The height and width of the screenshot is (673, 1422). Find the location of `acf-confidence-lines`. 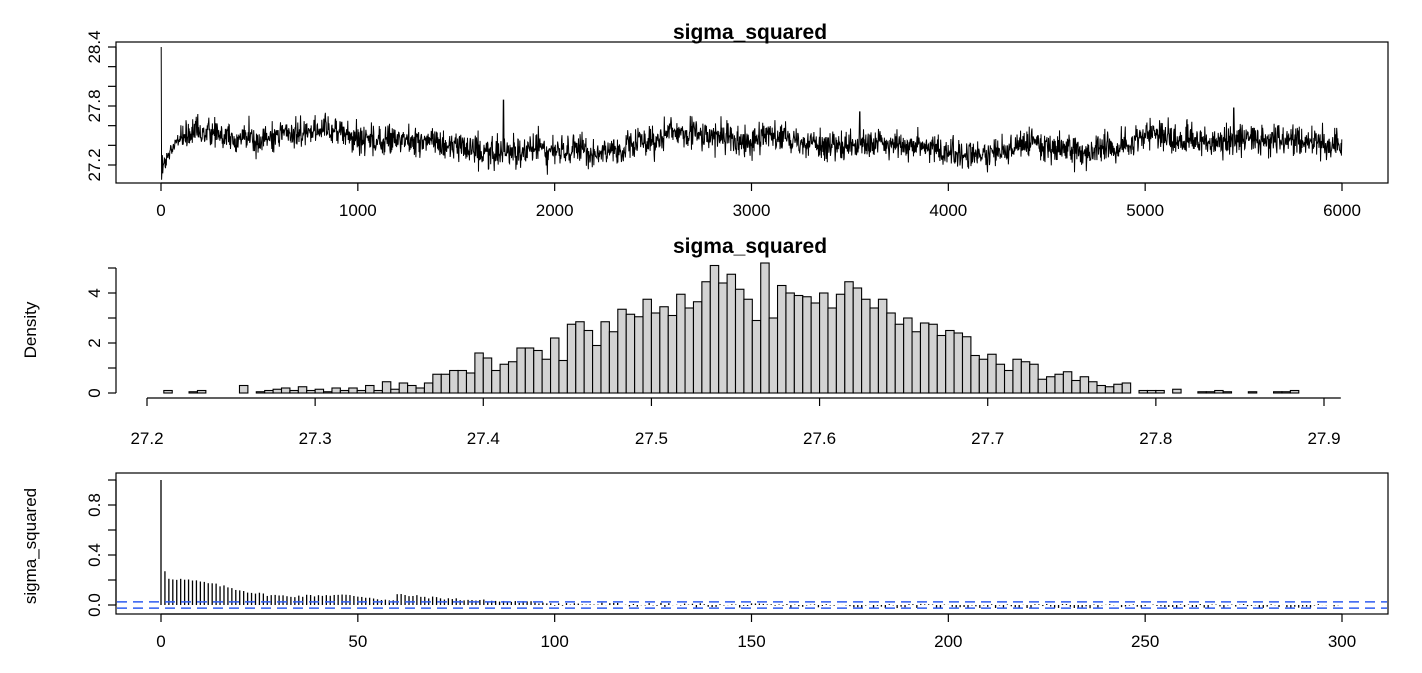

acf-confidence-lines is located at coordinates (752, 605).